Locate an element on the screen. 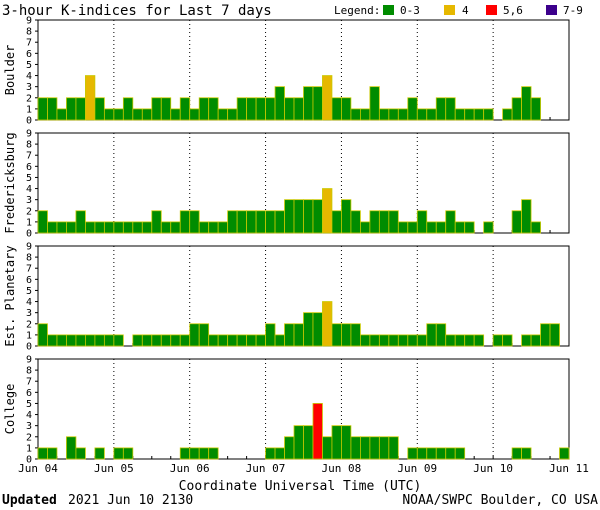 Image resolution: width=600 pixels, height=510 pixels. y-tick-label: 7 is located at coordinates (29, 43).